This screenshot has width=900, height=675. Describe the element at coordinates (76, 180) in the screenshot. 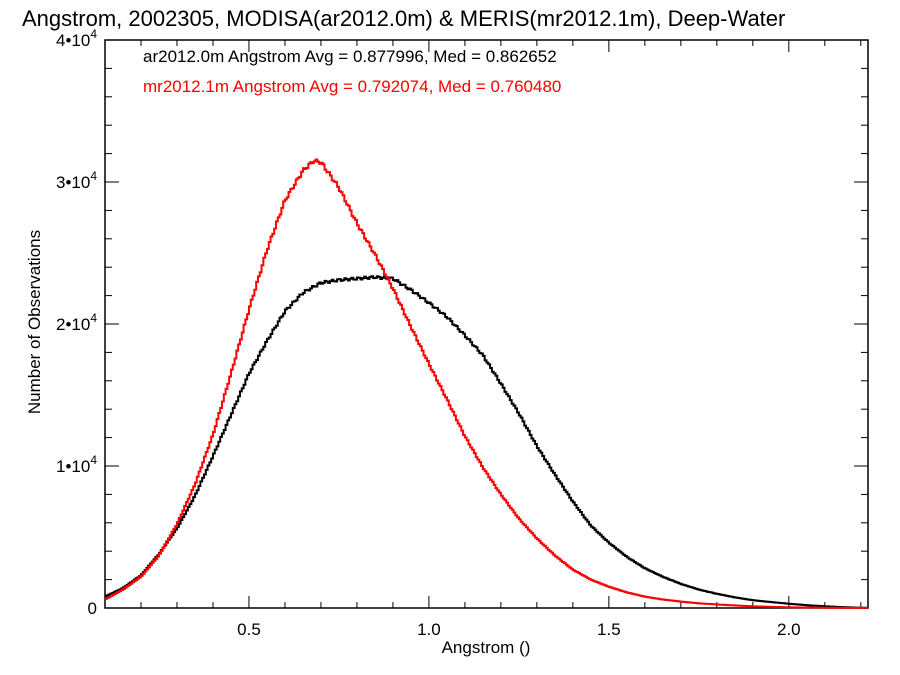

I see `y-tick-label: 3•104` at that location.